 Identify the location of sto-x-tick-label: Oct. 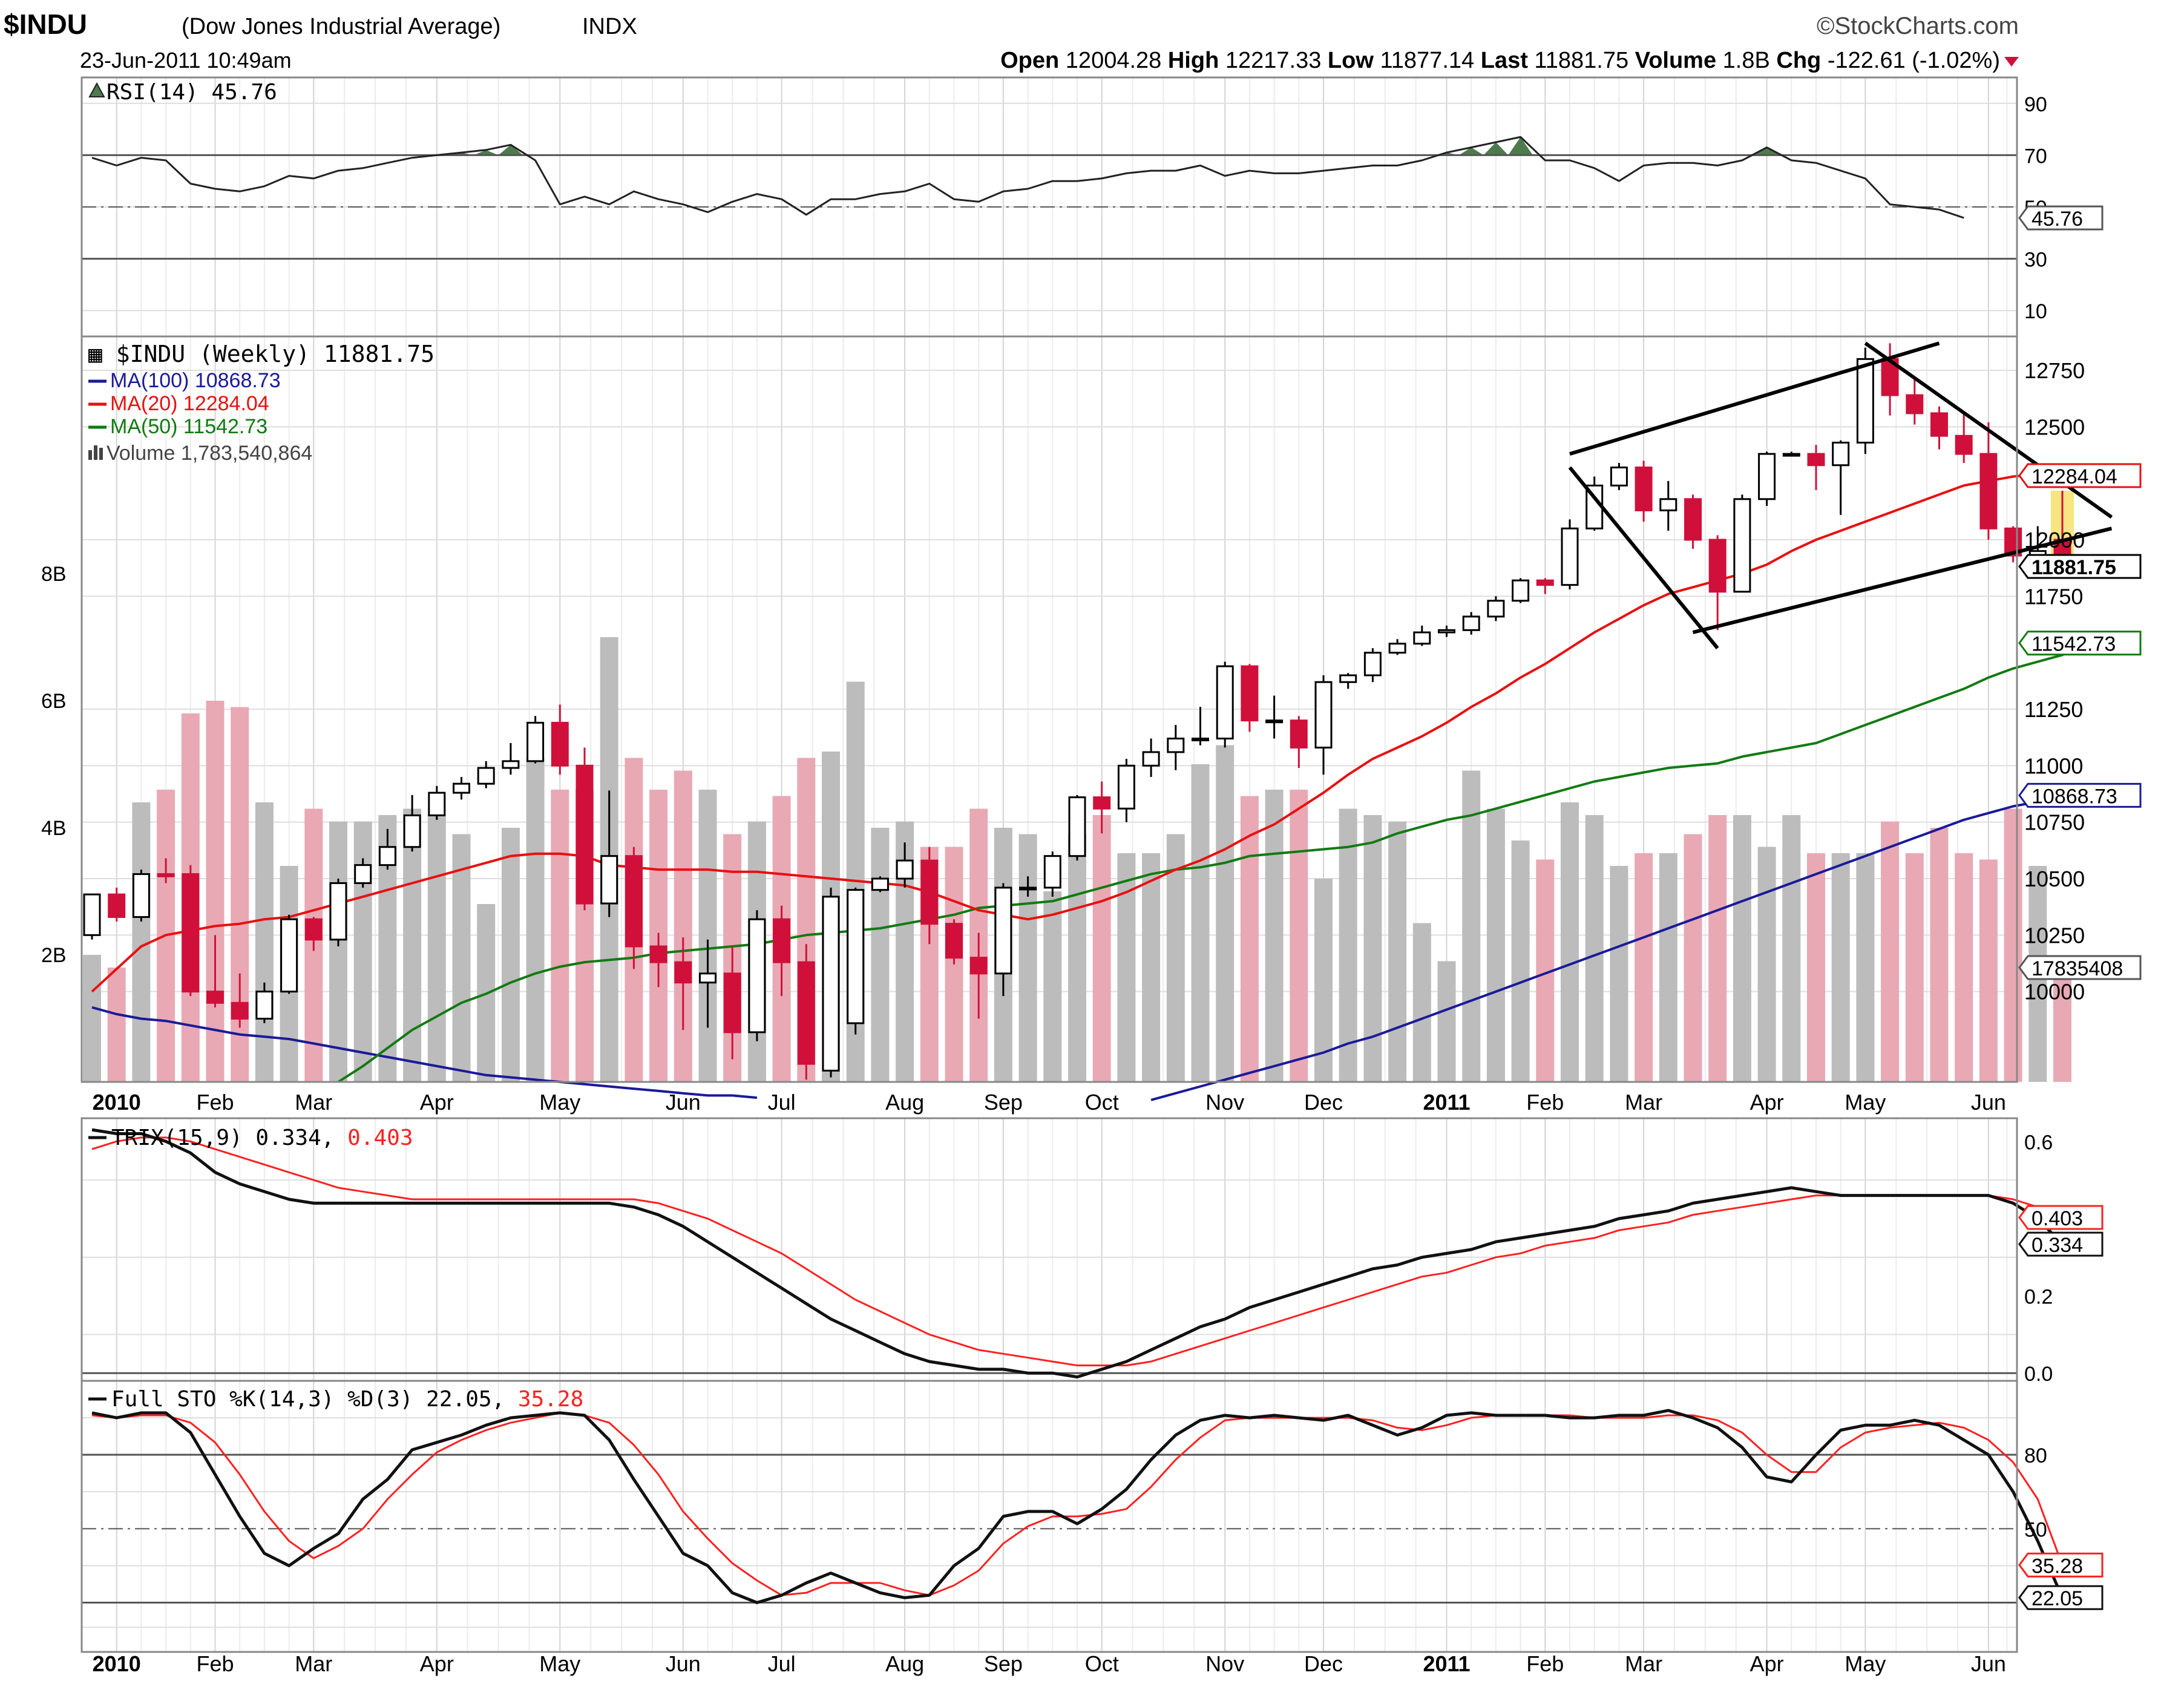
(1102, 1663).